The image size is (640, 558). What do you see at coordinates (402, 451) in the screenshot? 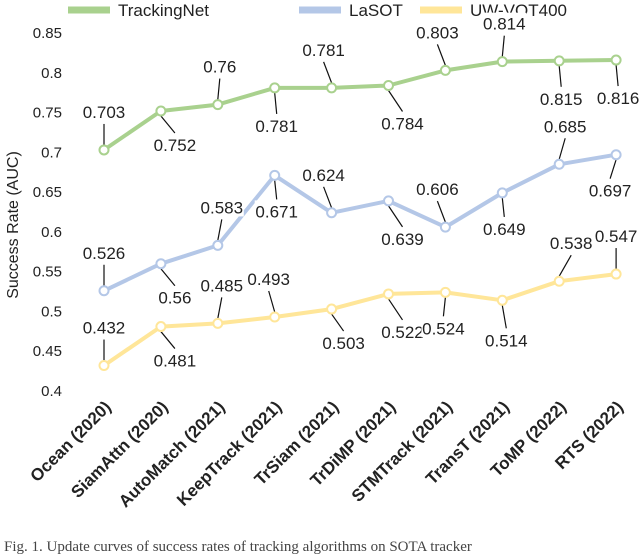
I see `x-tick-label: STMTrack (2021)` at bounding box center [402, 451].